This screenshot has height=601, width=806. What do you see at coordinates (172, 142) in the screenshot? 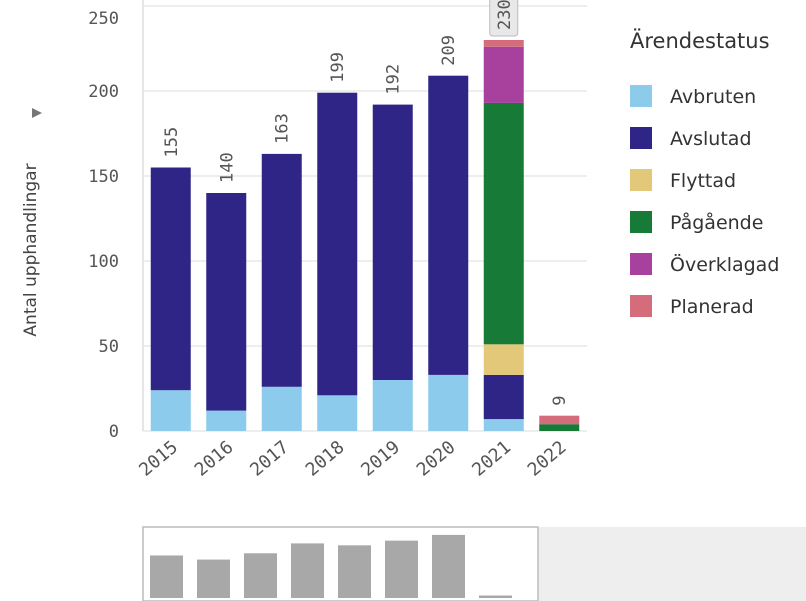
I see `total-label: 155` at bounding box center [172, 142].